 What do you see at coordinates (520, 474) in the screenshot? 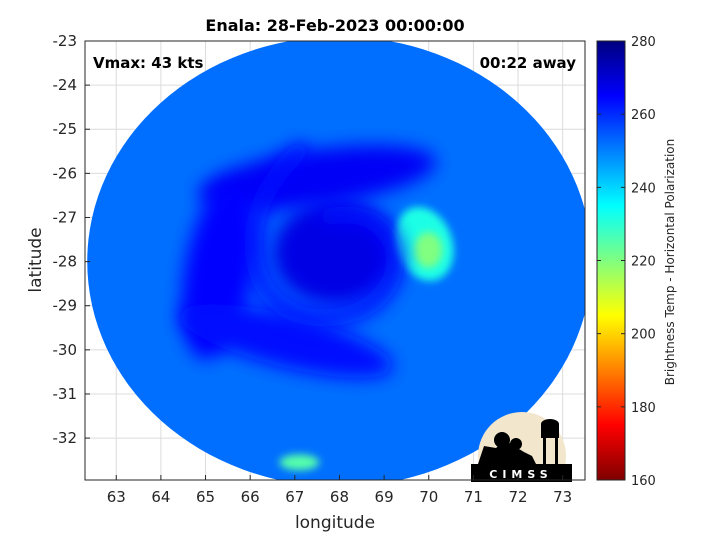
I see `logo-text: CIMSS` at bounding box center [520, 474].